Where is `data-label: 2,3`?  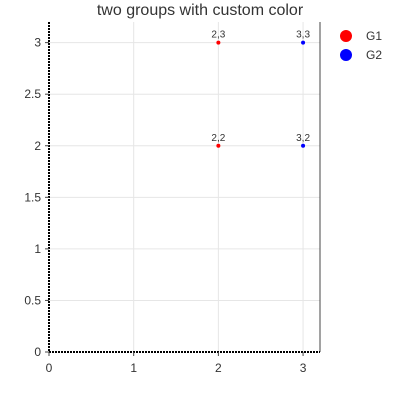
data-label: 2,3 is located at coordinates (218, 35).